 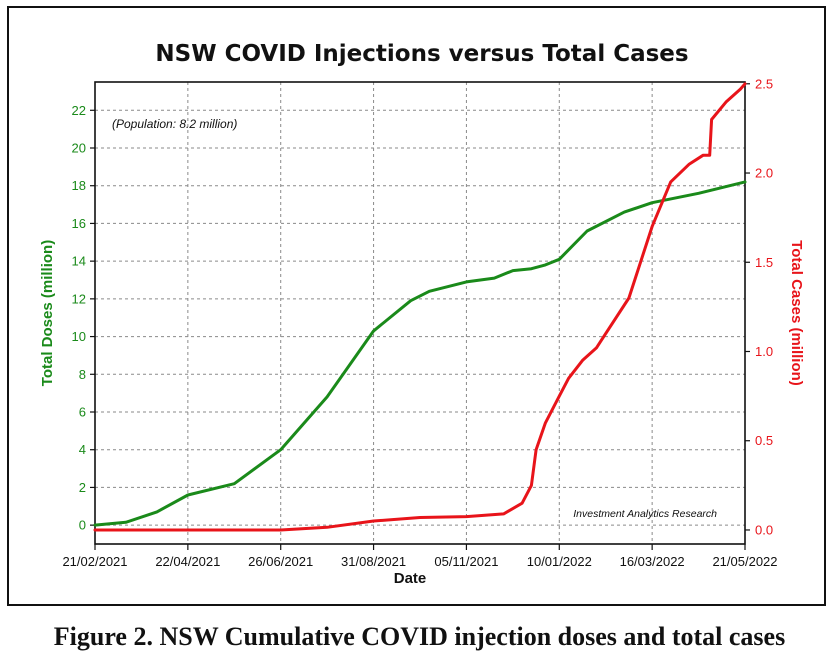 What do you see at coordinates (280, 561) in the screenshot?
I see `x-tick-label: 26/06/2021` at bounding box center [280, 561].